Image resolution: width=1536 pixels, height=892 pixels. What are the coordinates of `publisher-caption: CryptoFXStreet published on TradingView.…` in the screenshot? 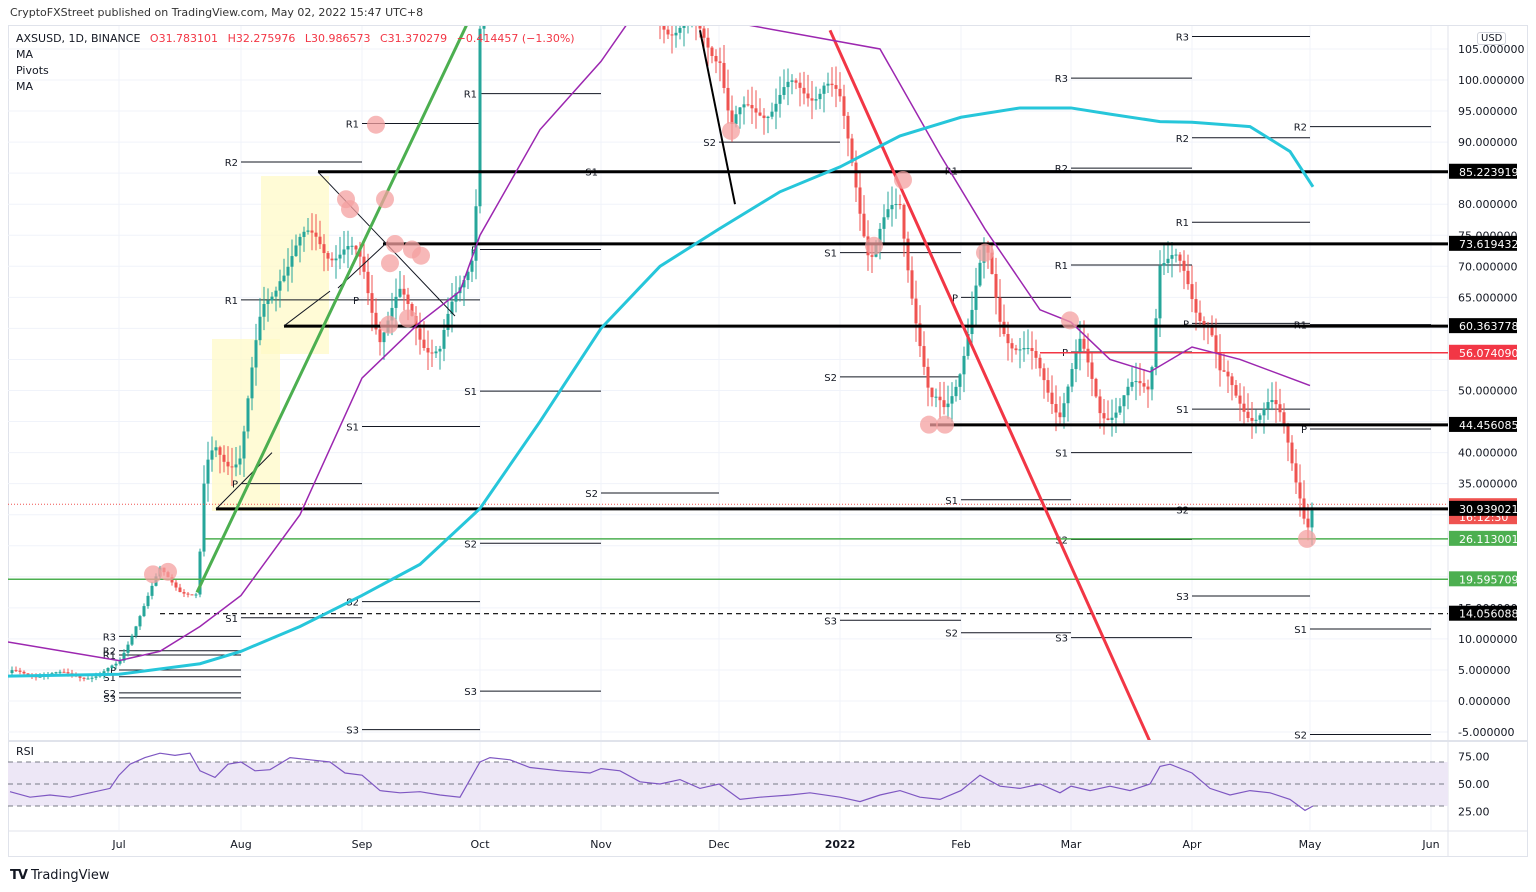 It's located at (217, 12).